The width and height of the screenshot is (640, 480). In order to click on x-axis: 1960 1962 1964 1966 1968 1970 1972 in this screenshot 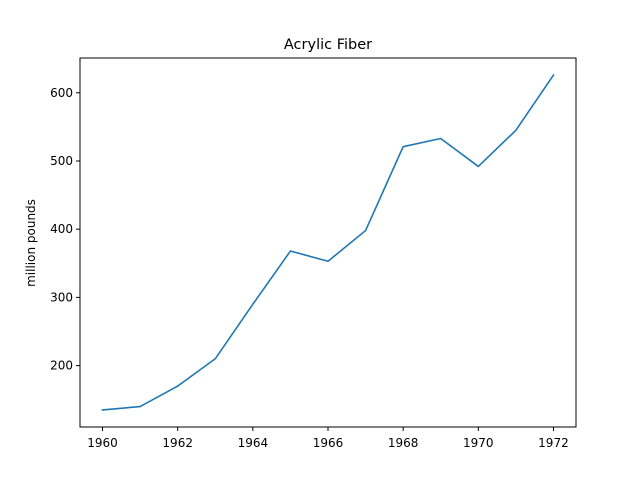, I will do `click(328, 438)`.